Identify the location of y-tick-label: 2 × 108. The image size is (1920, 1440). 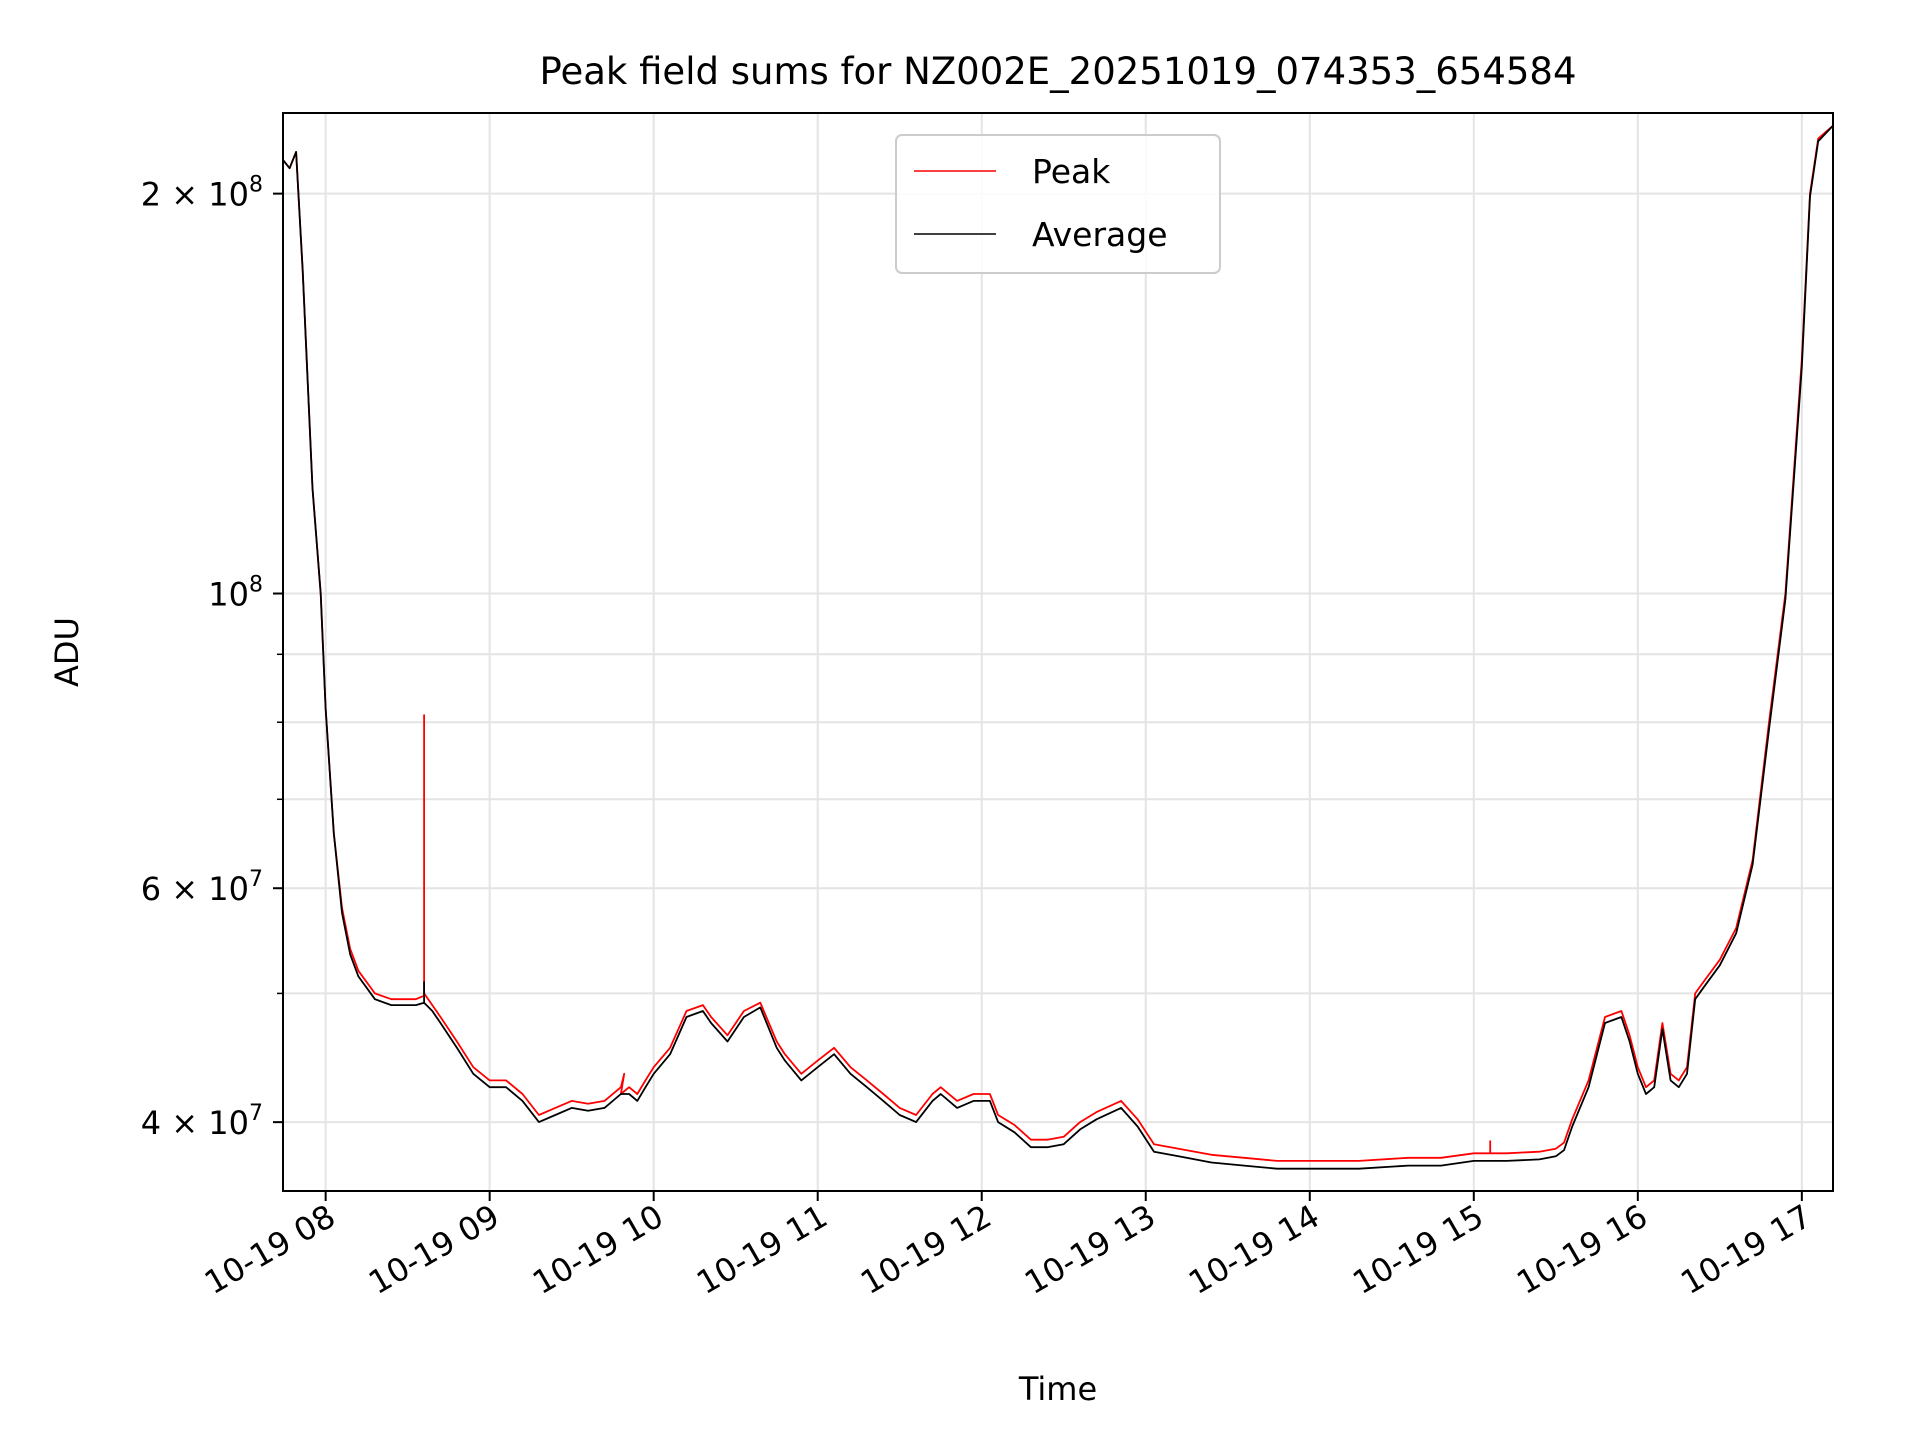
(202, 193).